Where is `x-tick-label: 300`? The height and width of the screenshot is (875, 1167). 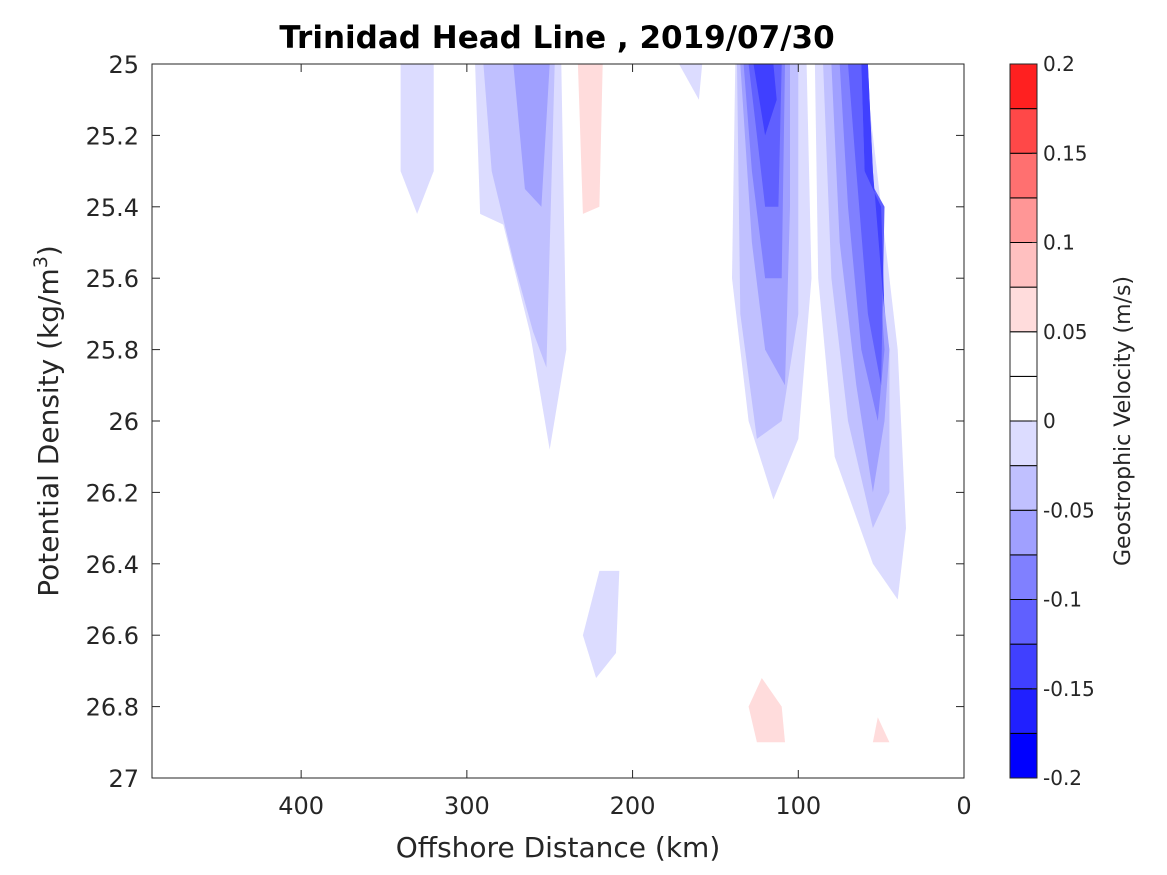
x-tick-label: 300 is located at coordinates (467, 806).